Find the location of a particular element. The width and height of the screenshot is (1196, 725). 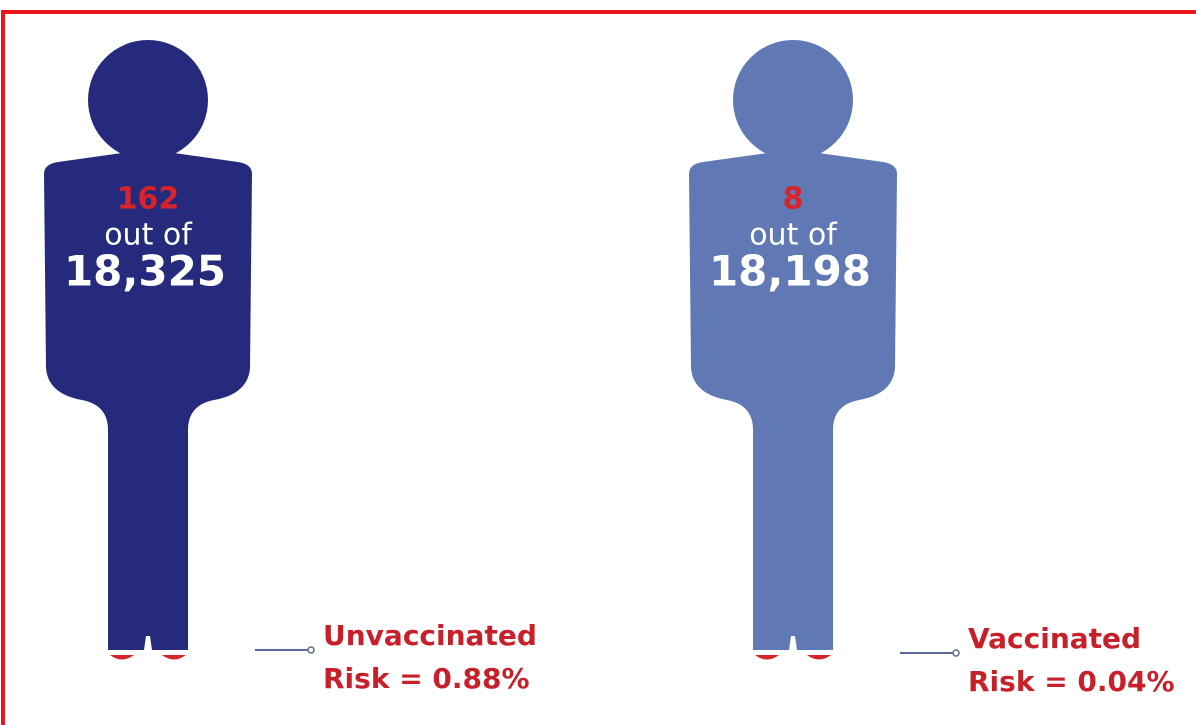

count: 162 is located at coordinates (148, 199).